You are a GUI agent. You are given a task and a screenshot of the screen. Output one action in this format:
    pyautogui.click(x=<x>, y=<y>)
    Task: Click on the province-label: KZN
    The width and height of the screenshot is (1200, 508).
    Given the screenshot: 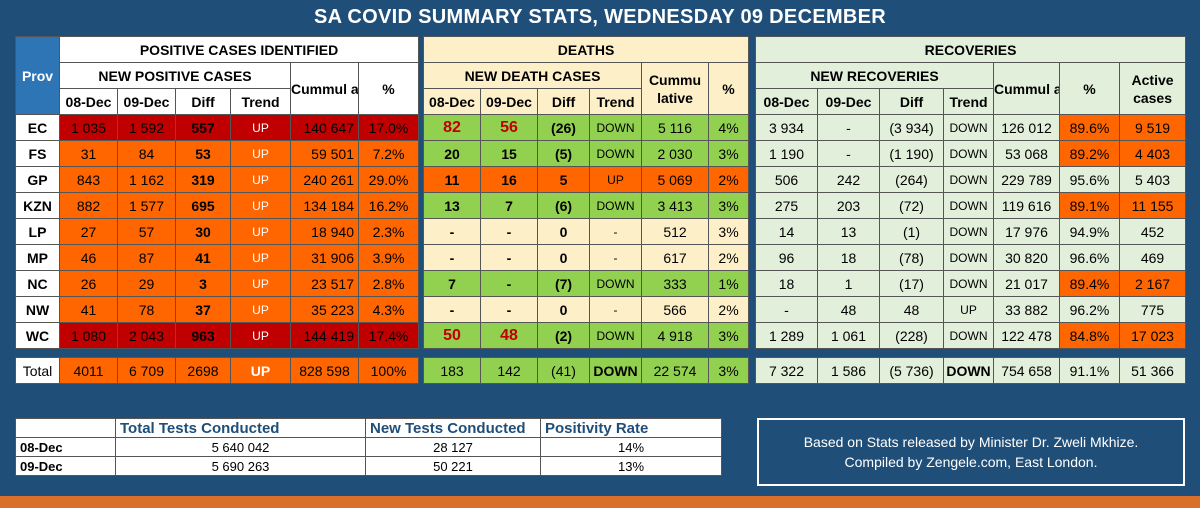 What is the action you would take?
    pyautogui.click(x=37, y=205)
    